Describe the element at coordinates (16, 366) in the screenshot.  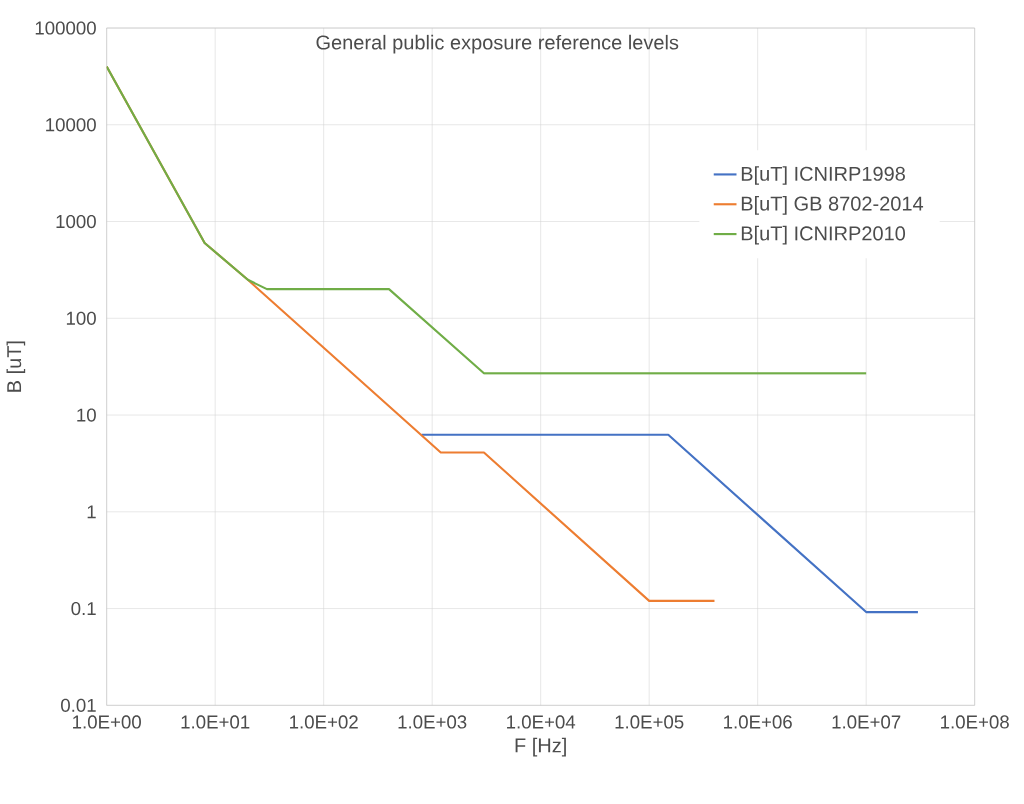
I see `y-axis-title: B [uT]` at that location.